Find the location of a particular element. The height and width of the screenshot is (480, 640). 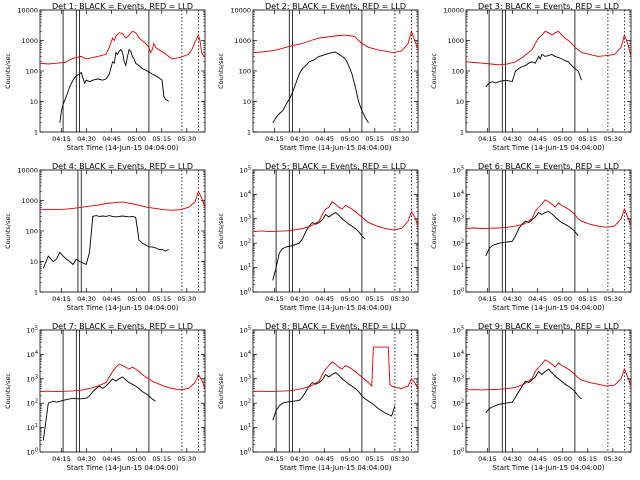

y-tick-label: 10 is located at coordinates (34, 102).